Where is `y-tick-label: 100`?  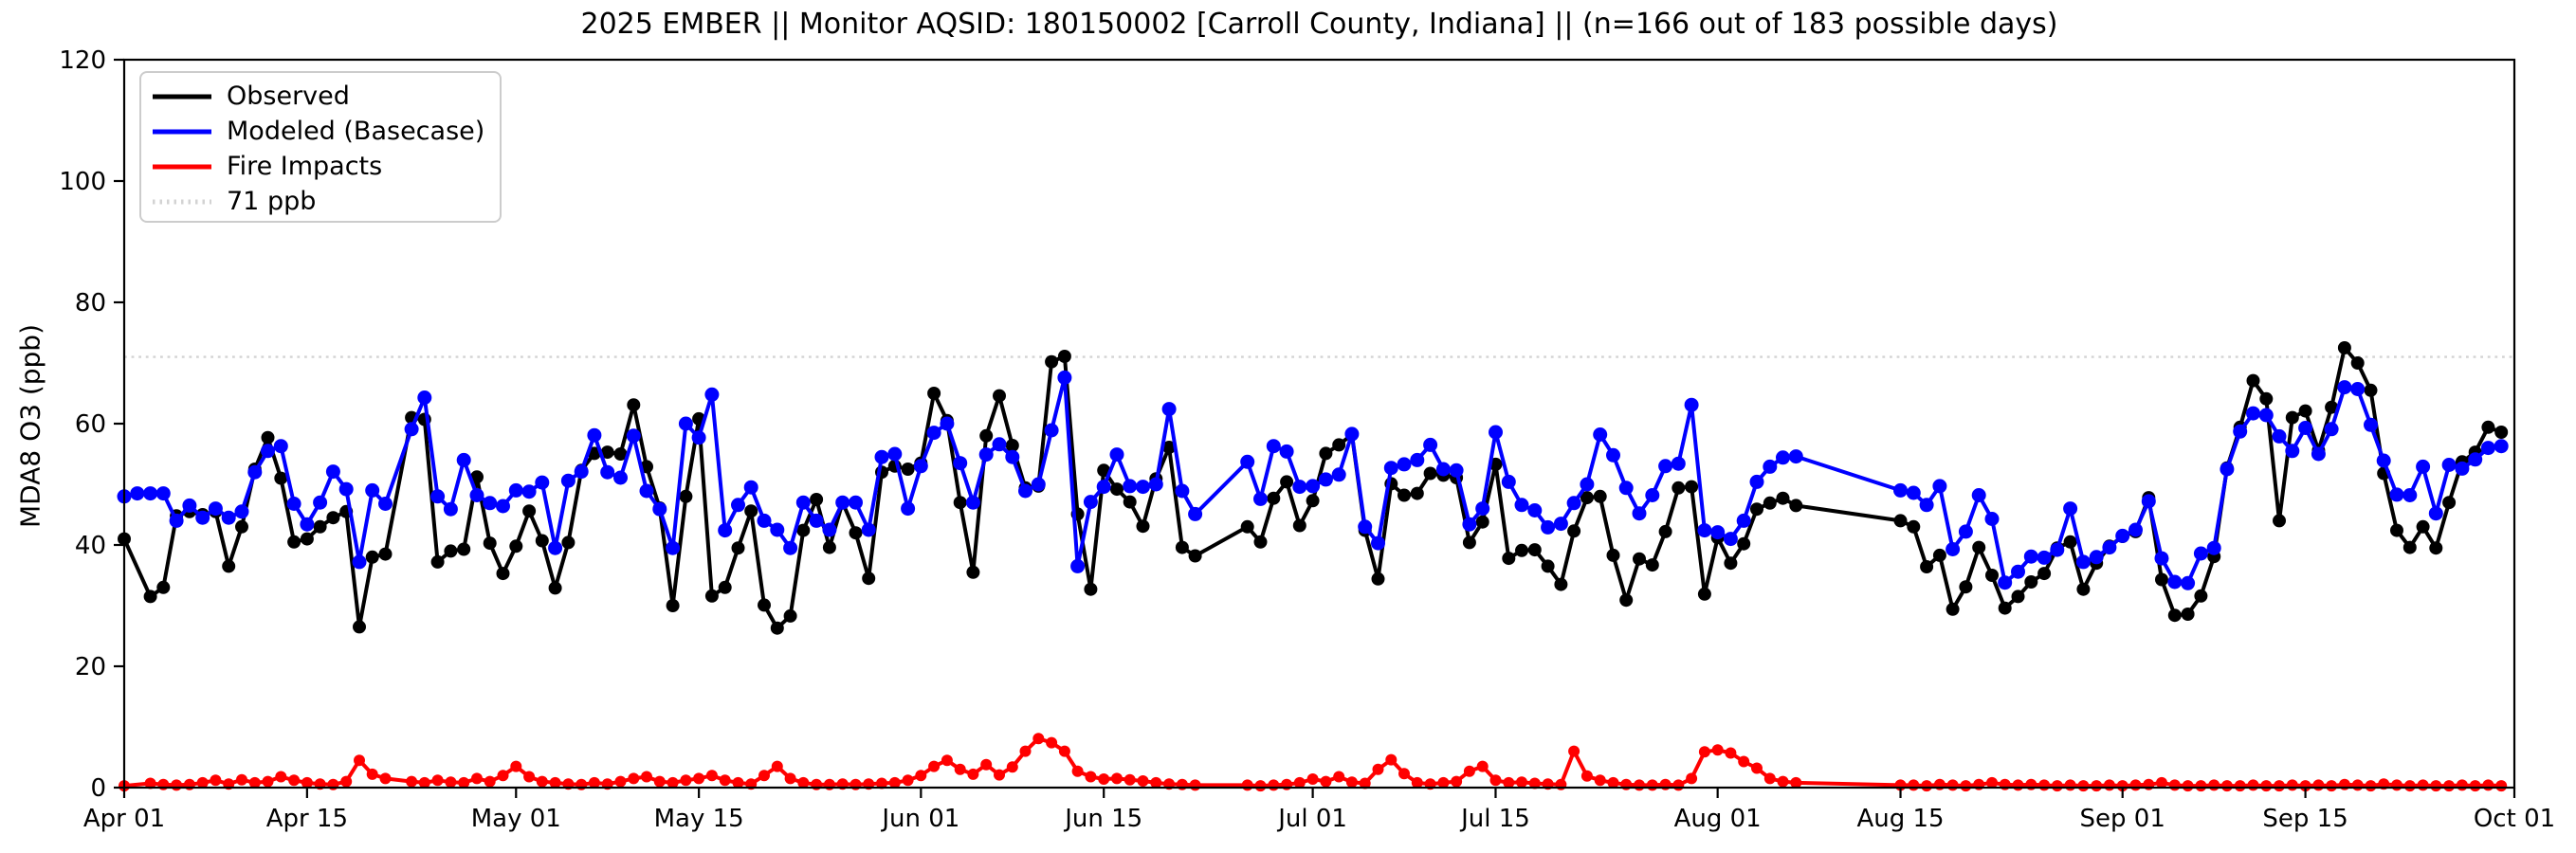 y-tick-label: 100 is located at coordinates (82, 182).